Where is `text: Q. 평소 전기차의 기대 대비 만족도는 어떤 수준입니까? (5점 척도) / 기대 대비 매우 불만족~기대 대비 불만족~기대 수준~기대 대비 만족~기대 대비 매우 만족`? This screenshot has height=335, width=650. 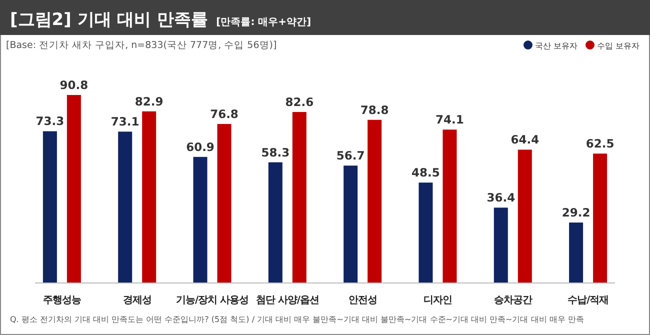
text: Q. 평소 전기차의 기대 대비 만족도는 어떤 수준입니까? (5점 척도) / 기대 대비 매우 불만족~기대 대비 불만족~기대 수준~기대 대비 만족~기대 대비 매우 만족 is located at coordinates (297, 319).